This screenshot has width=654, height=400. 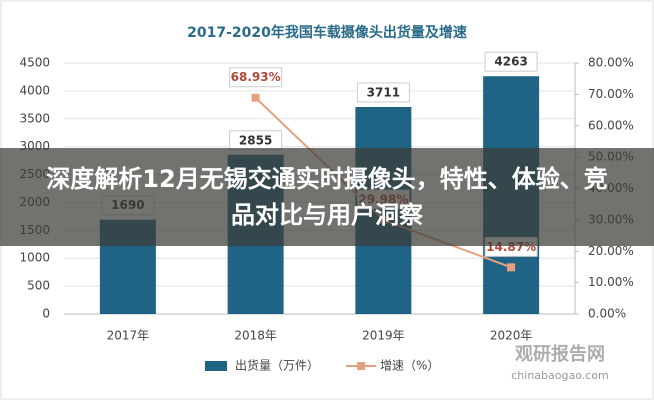 I want to click on y2-tick-label: 70.00%, so click(x=611, y=94).